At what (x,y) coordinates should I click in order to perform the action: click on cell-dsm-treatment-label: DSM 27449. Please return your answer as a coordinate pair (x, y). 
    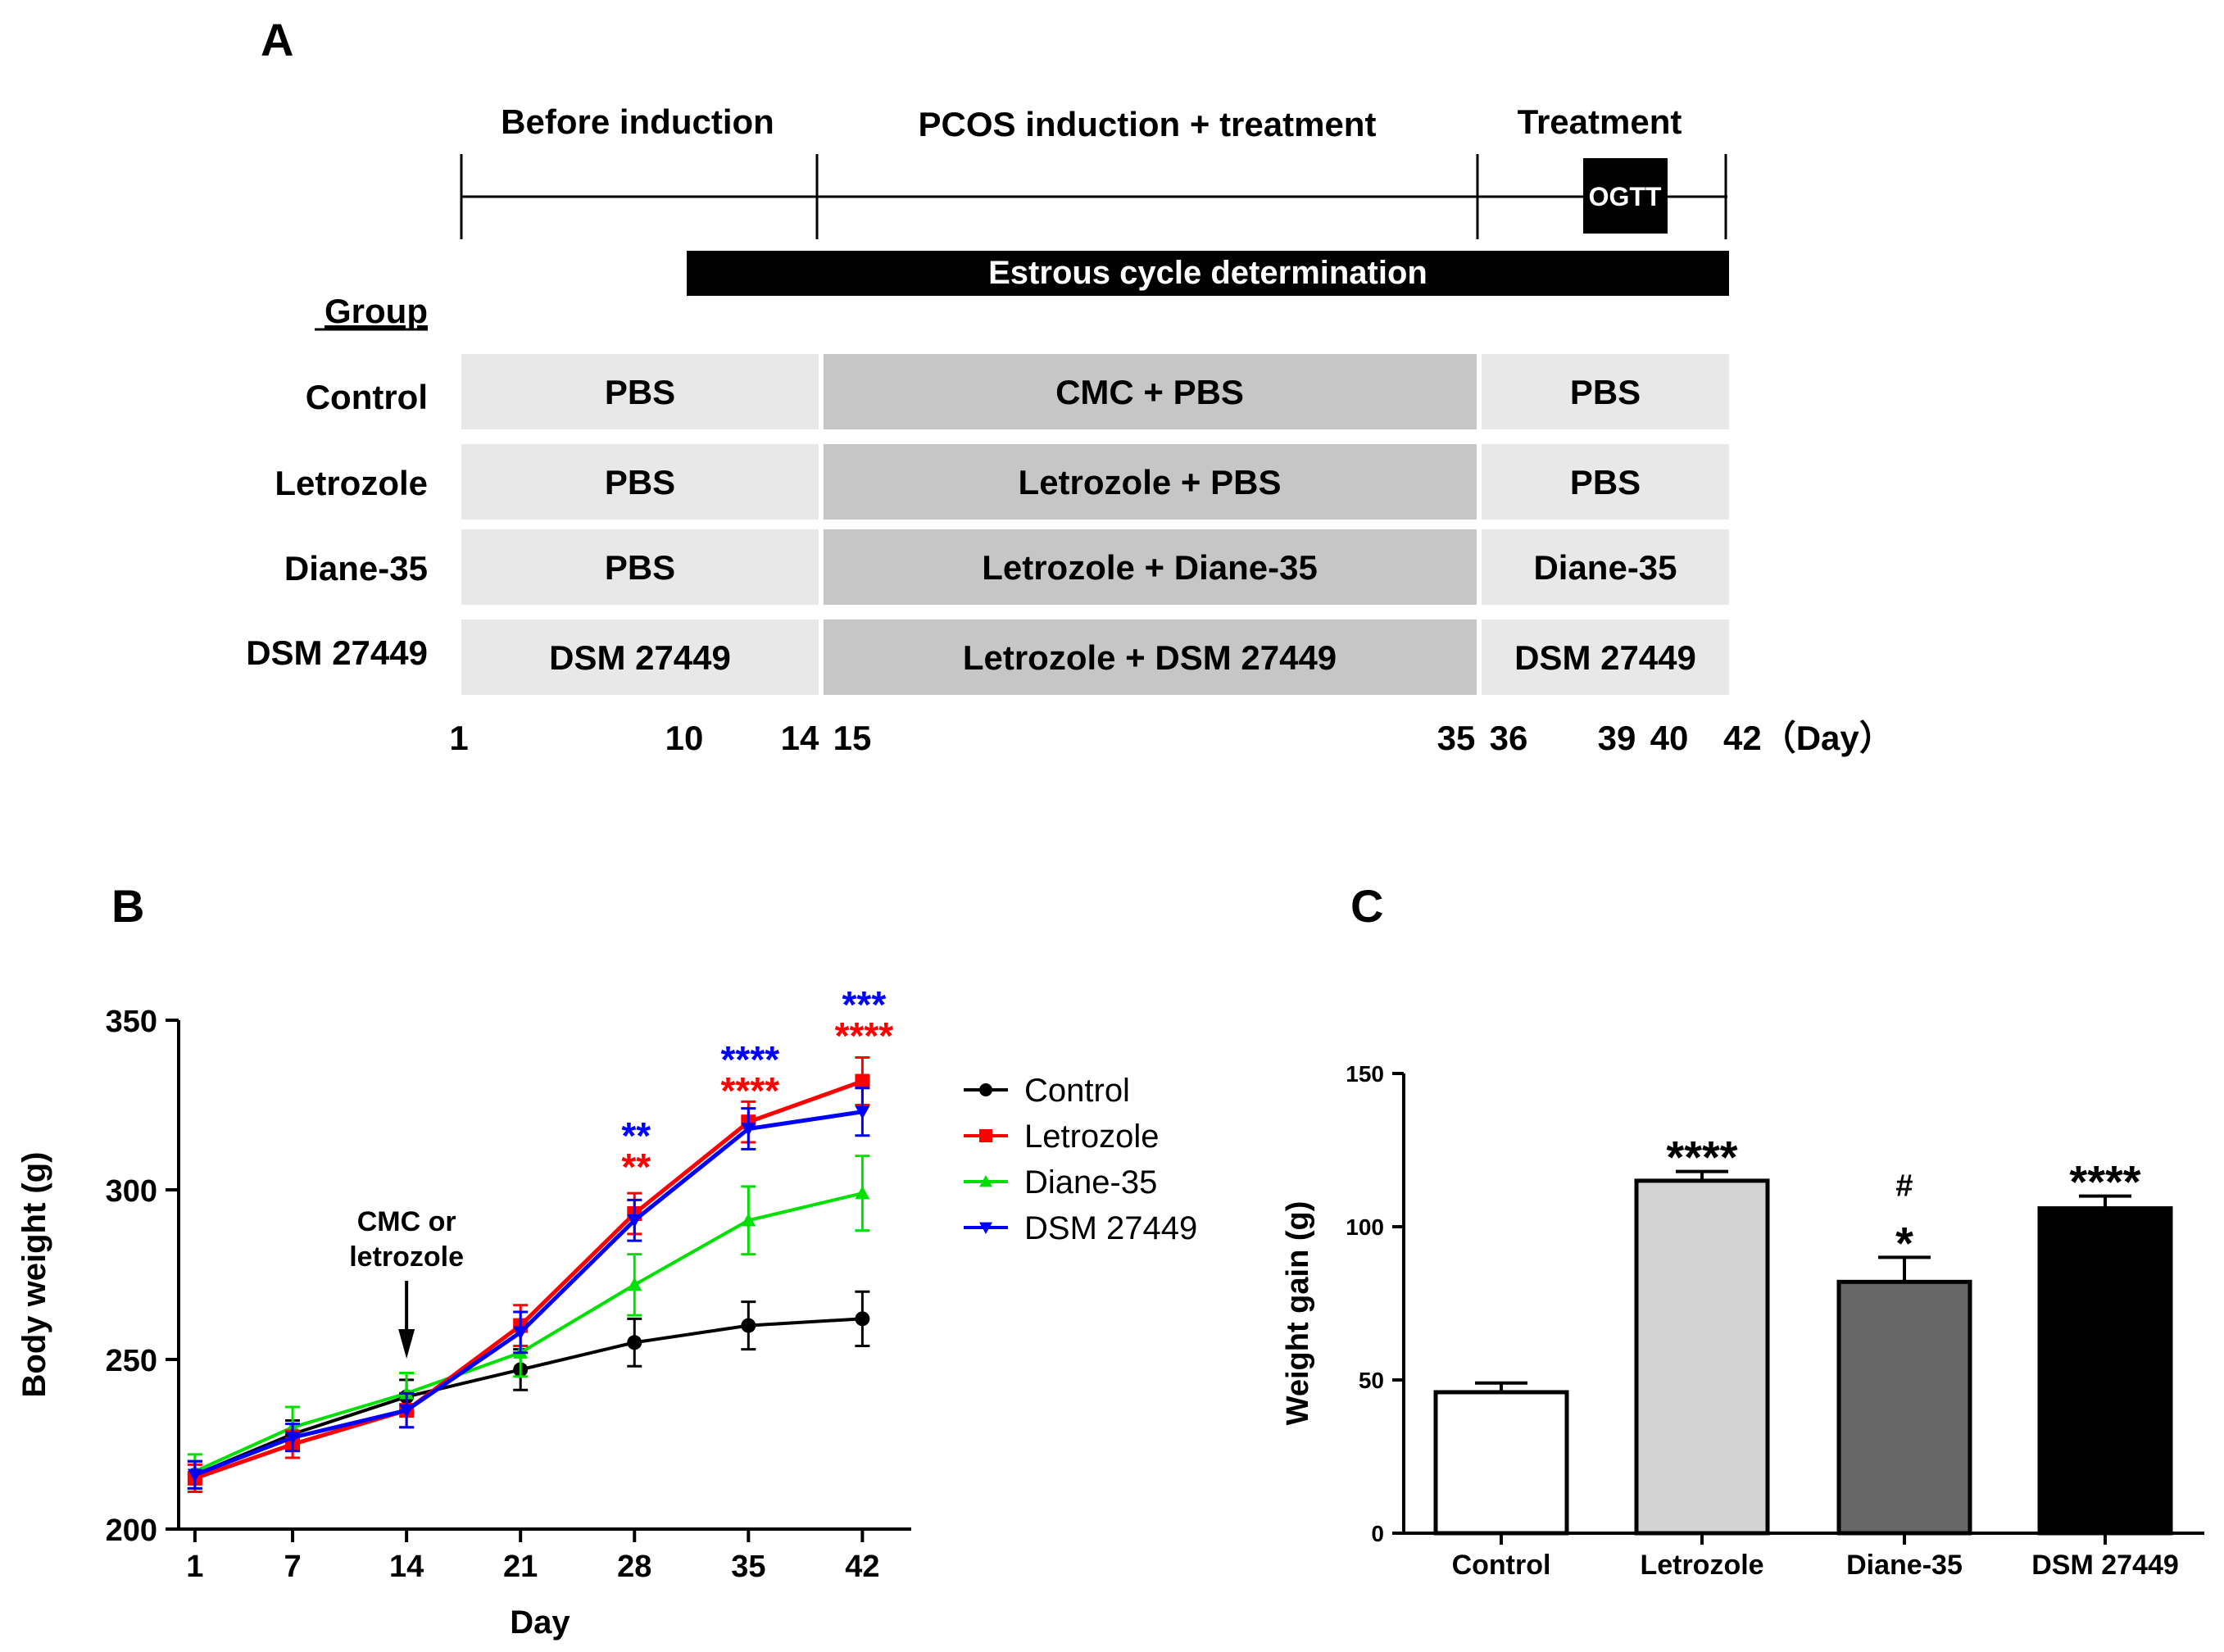
    Looking at the image, I should click on (1605, 657).